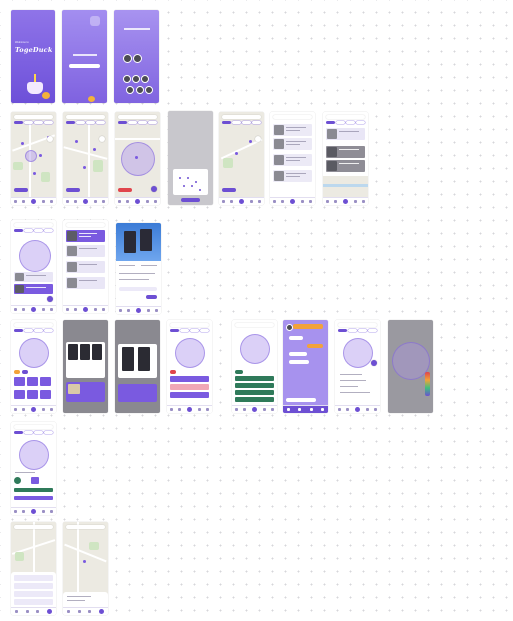 The width and height of the screenshot is (513, 621). What do you see at coordinates (138, 289) in the screenshot?
I see `join-button` at bounding box center [138, 289].